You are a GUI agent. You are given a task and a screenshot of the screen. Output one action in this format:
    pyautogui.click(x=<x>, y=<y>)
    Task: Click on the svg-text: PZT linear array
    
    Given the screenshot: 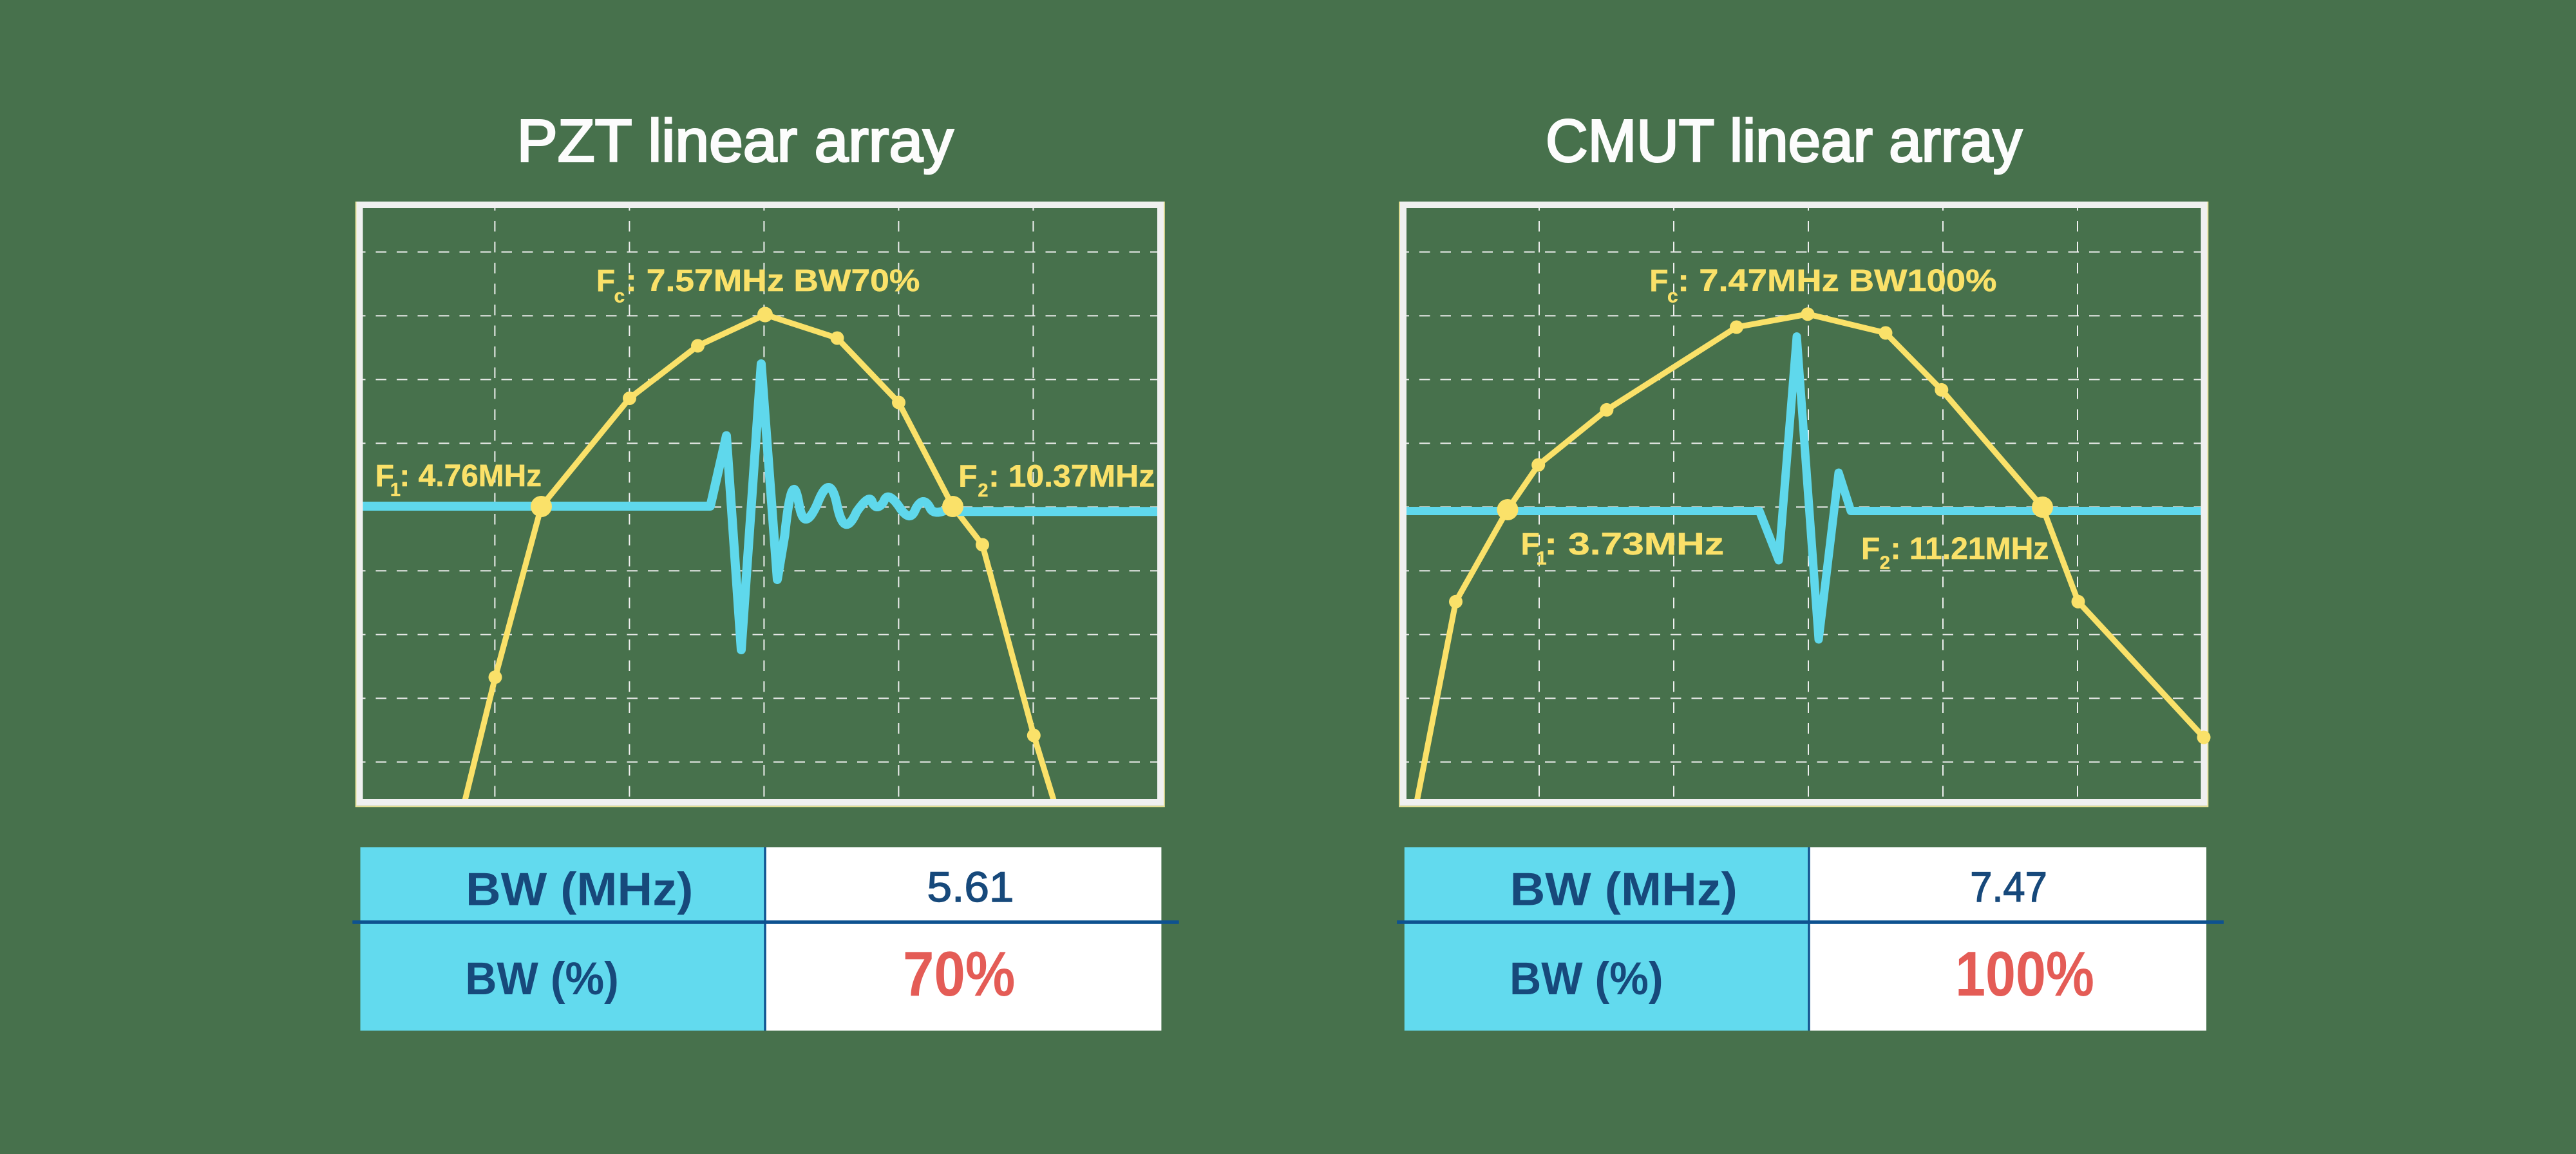 What is the action you would take?
    pyautogui.click(x=735, y=141)
    